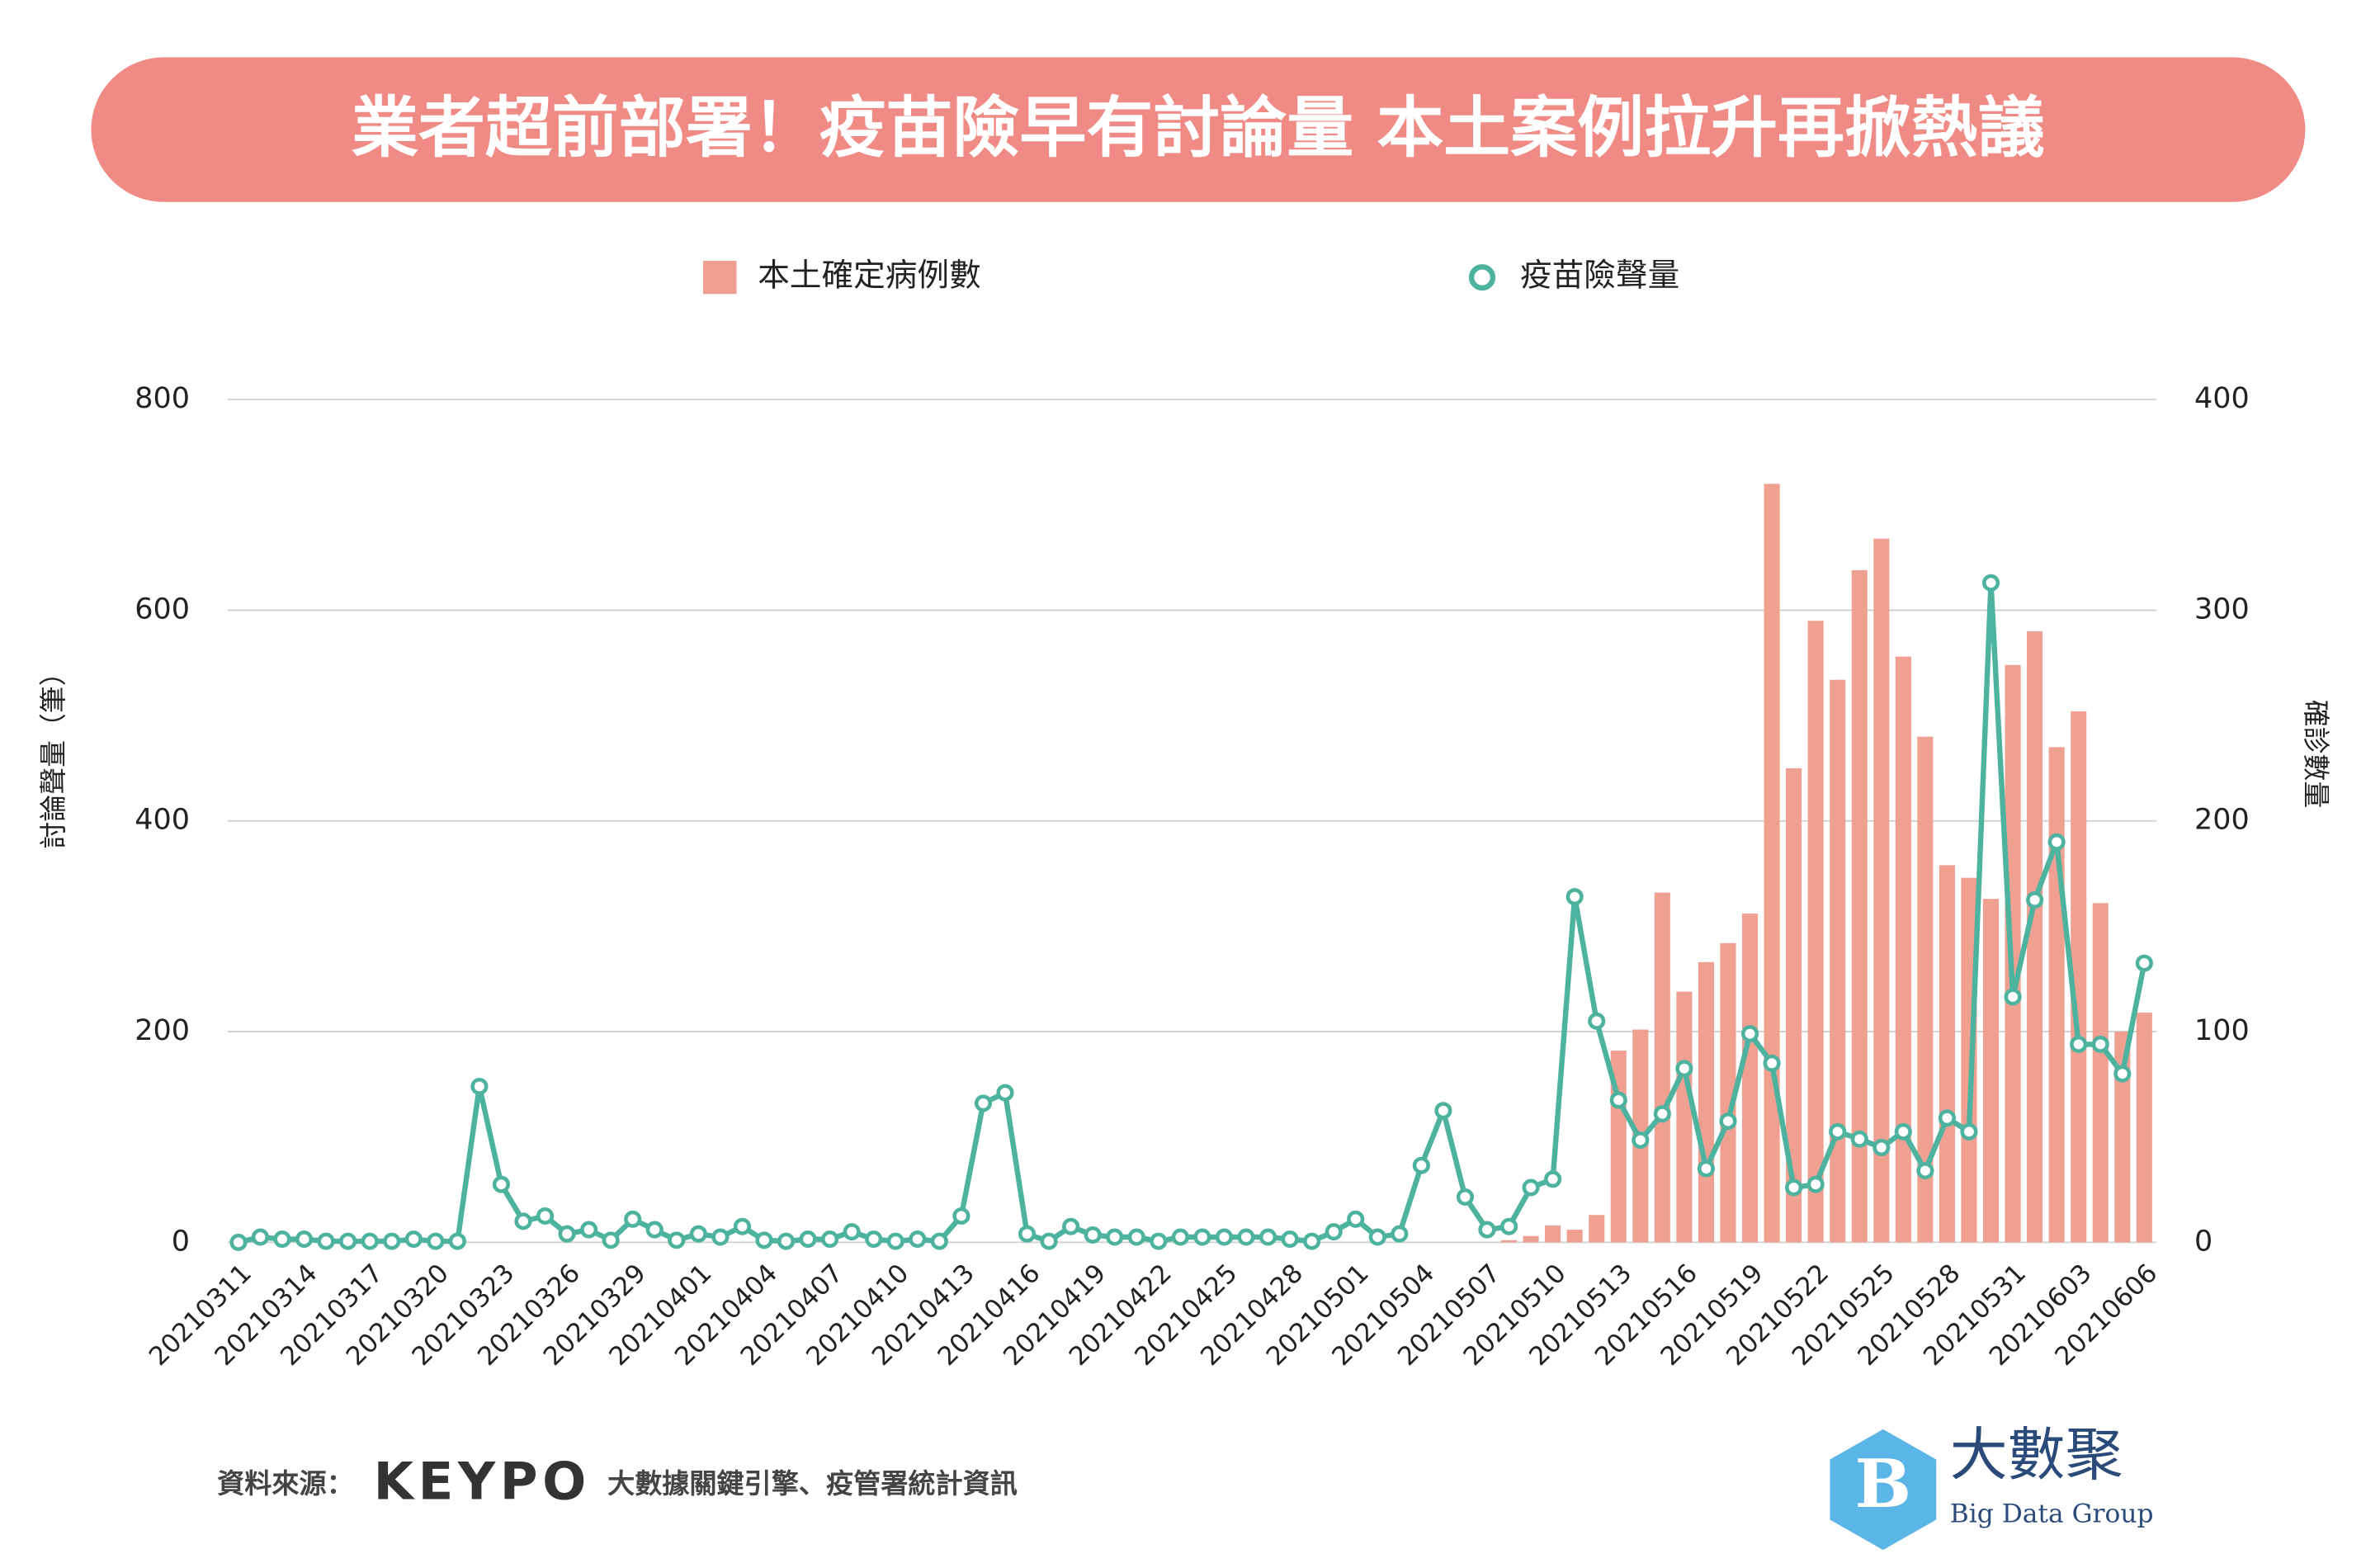 The width and height of the screenshot is (2366, 1568). What do you see at coordinates (181, 1241) in the screenshot?
I see `y-tick-label: 0` at bounding box center [181, 1241].